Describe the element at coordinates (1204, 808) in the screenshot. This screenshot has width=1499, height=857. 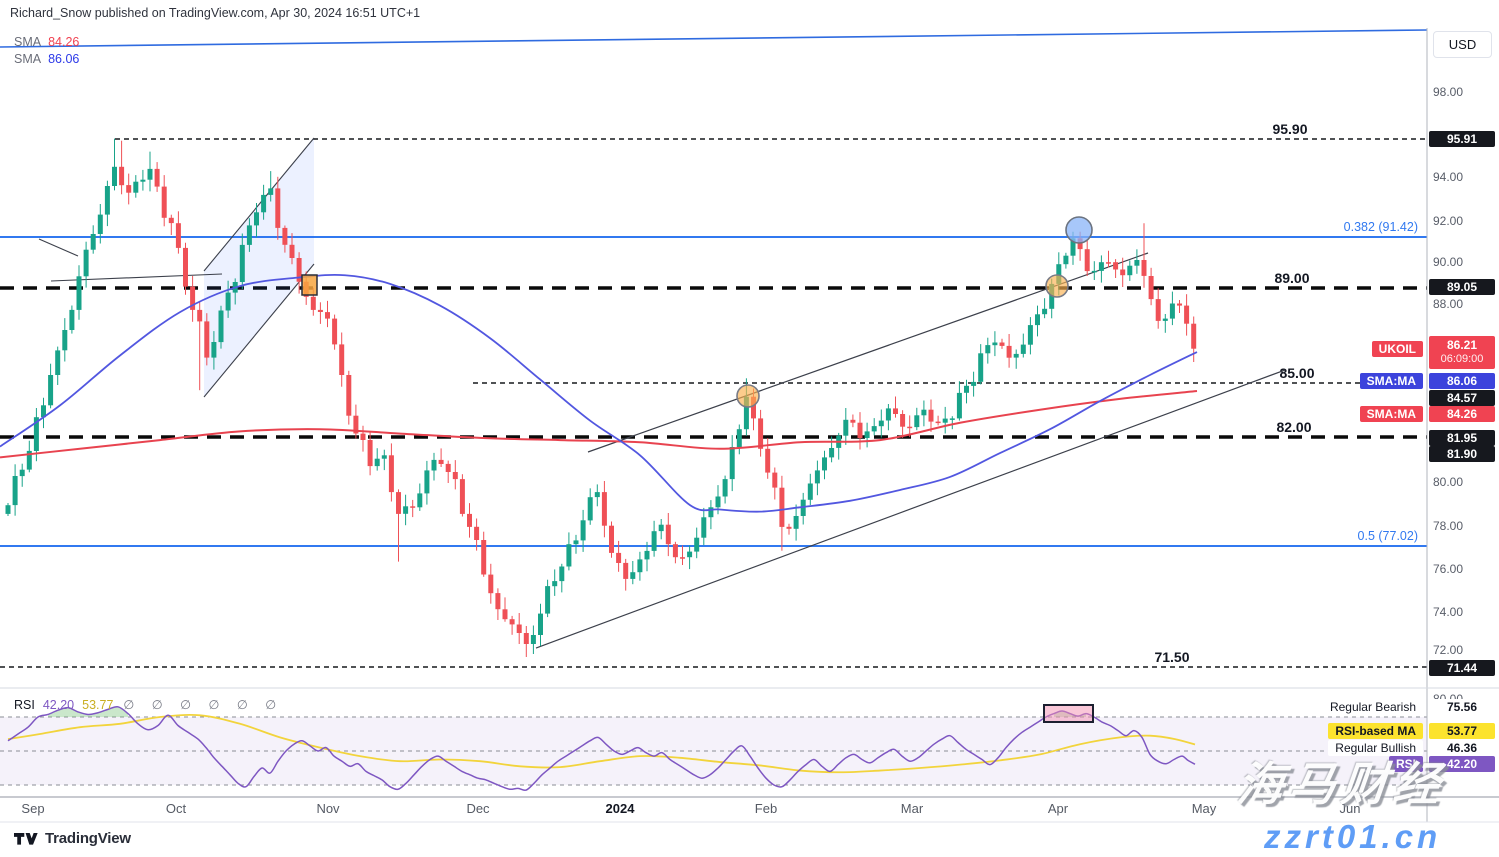
I see `time-axis-label: May` at that location.